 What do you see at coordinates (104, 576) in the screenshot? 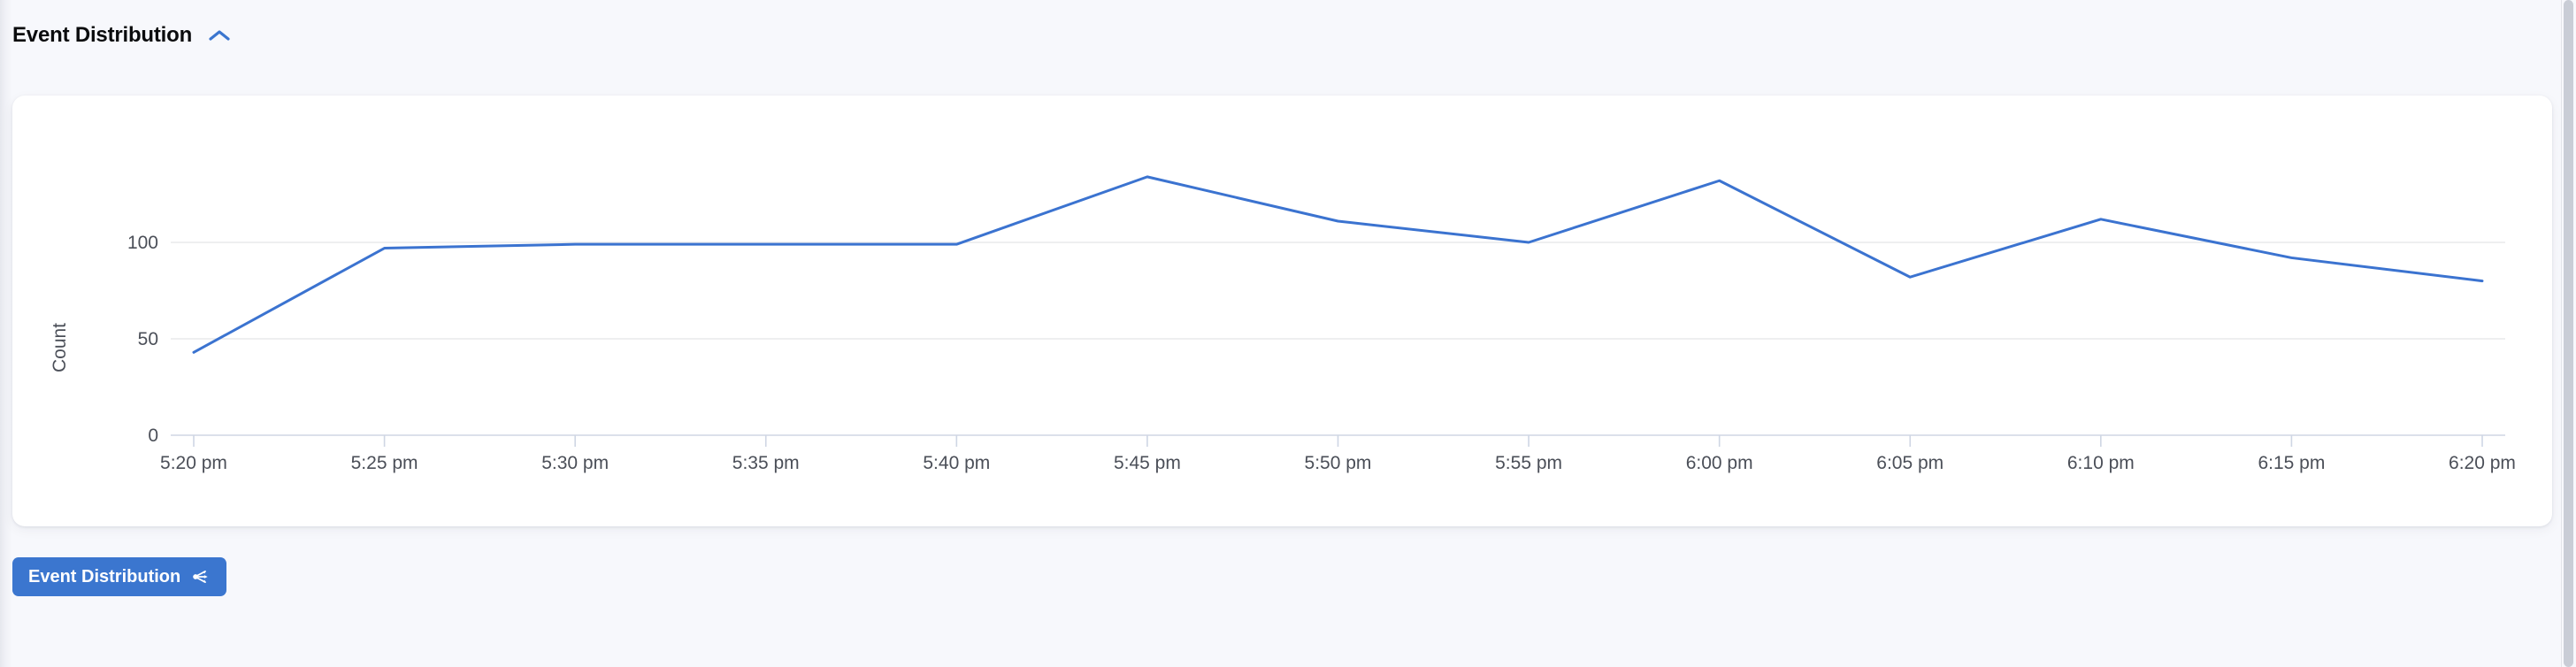
I see `chip-button-label: Event Distribution` at bounding box center [104, 576].